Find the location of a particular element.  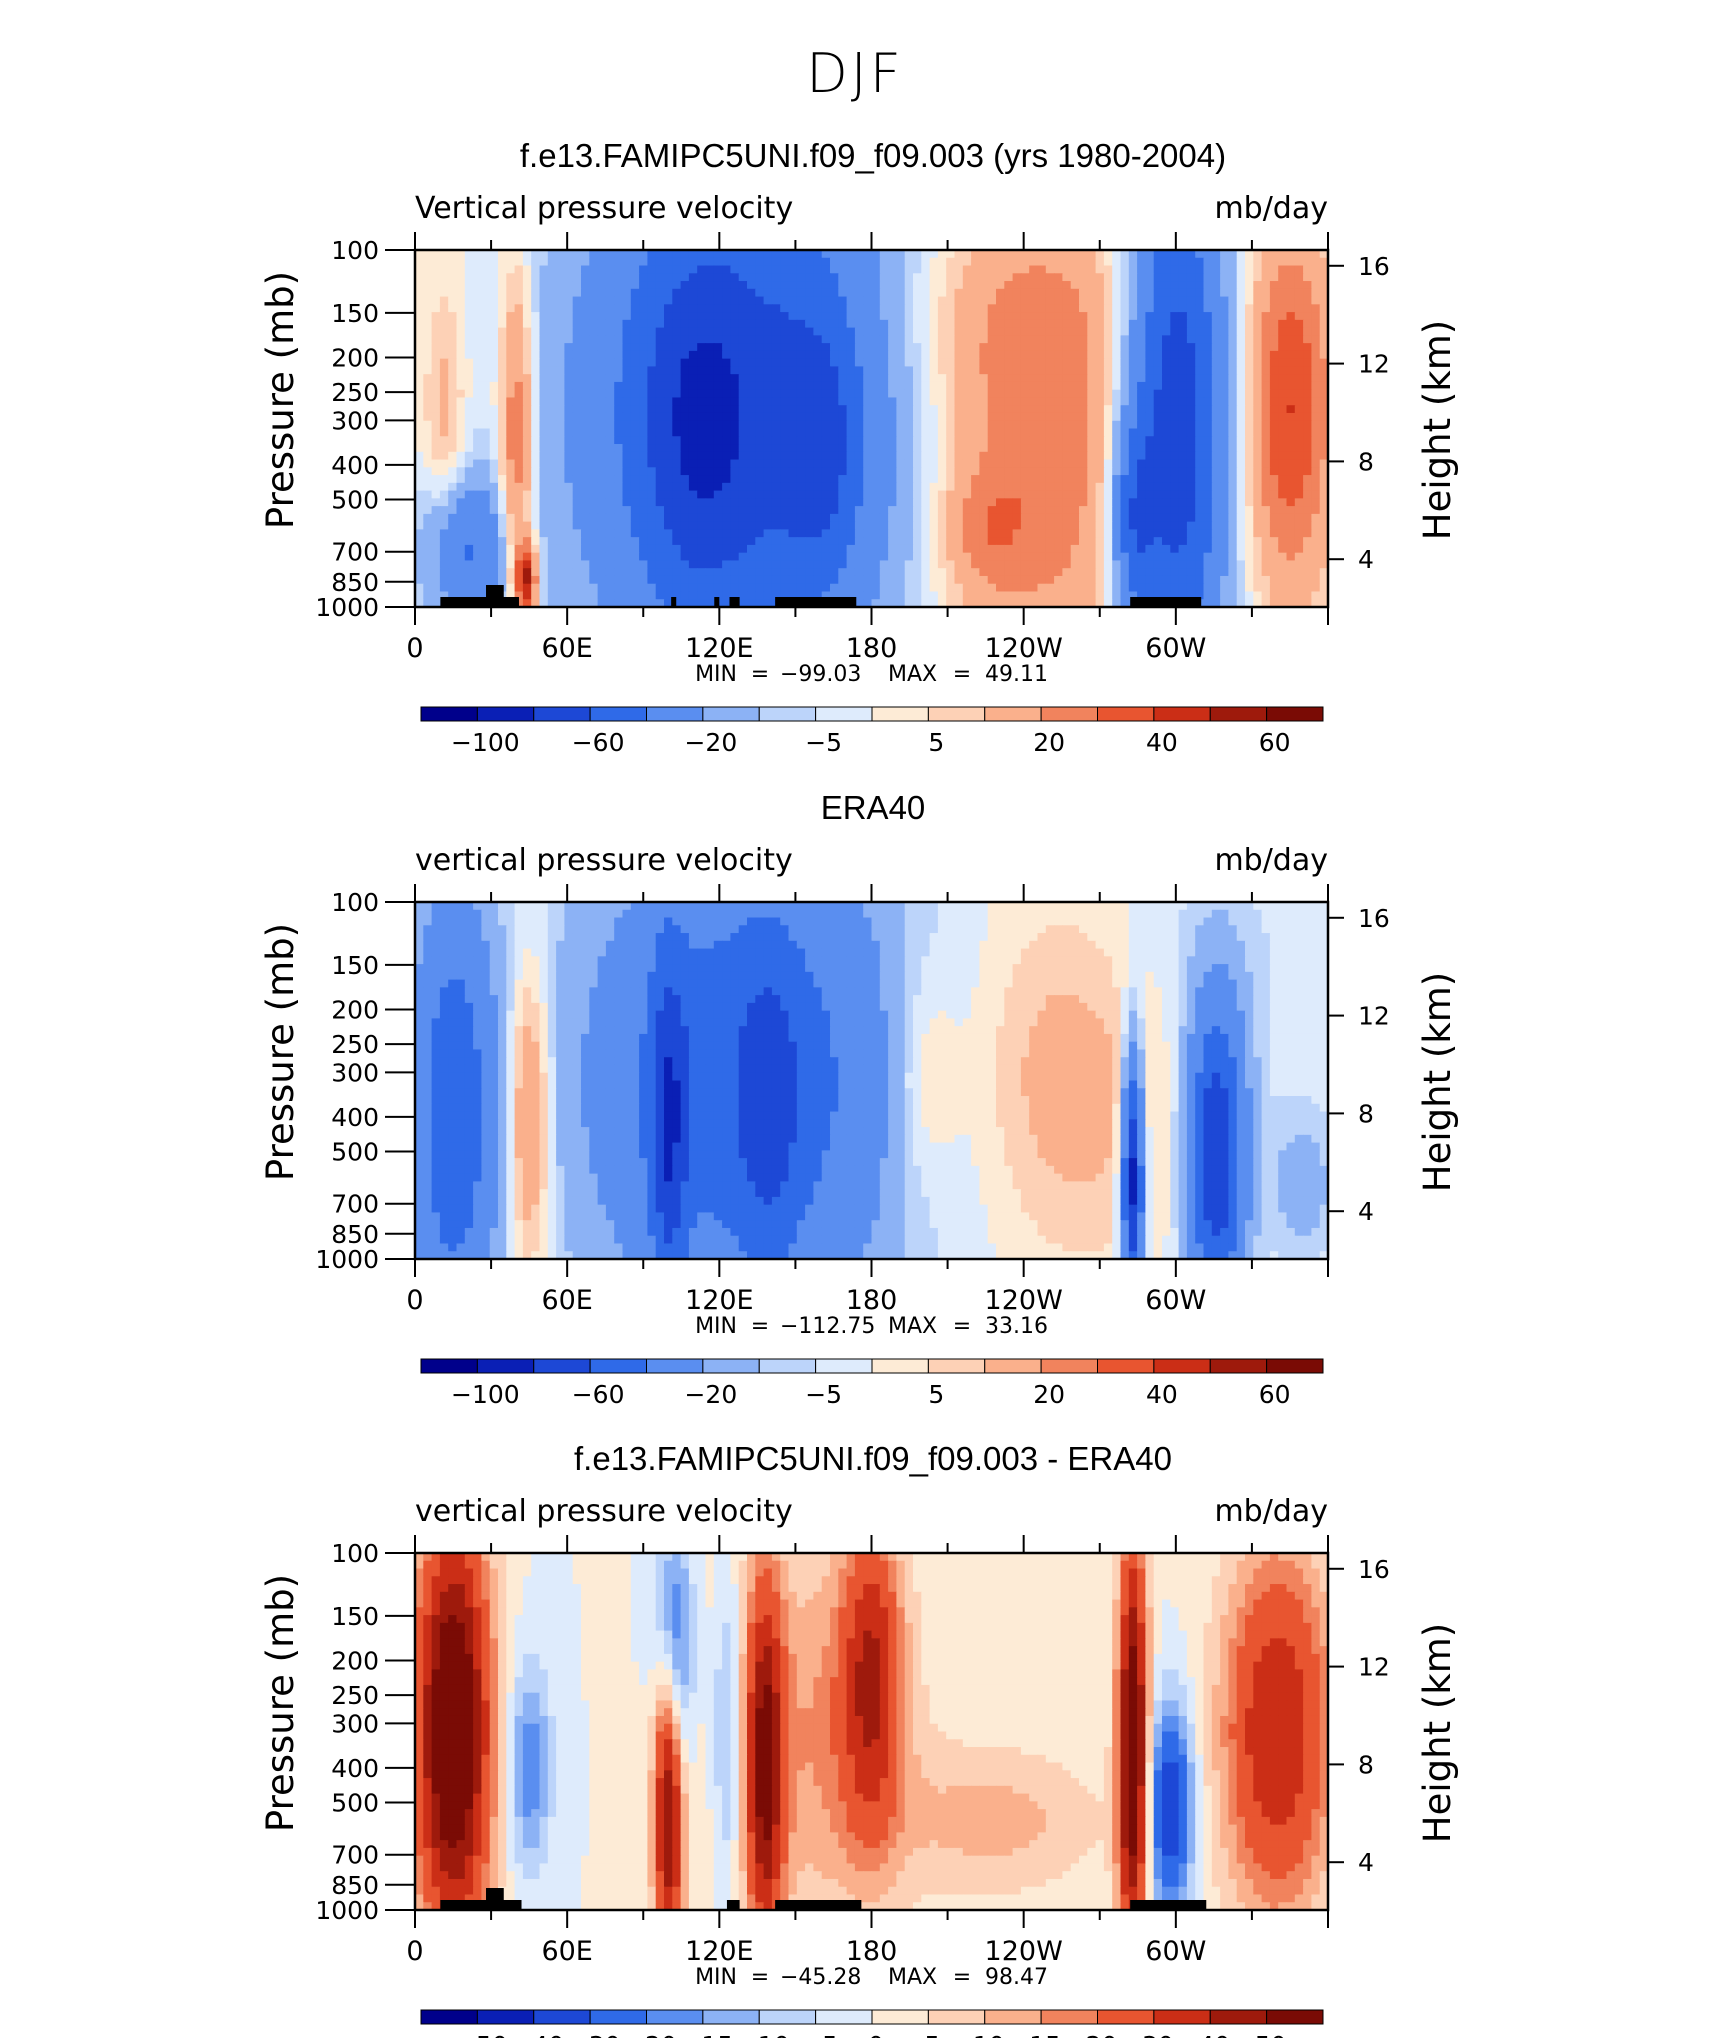

variable-label: Vertical pressure velocity is located at coordinates (604, 208).